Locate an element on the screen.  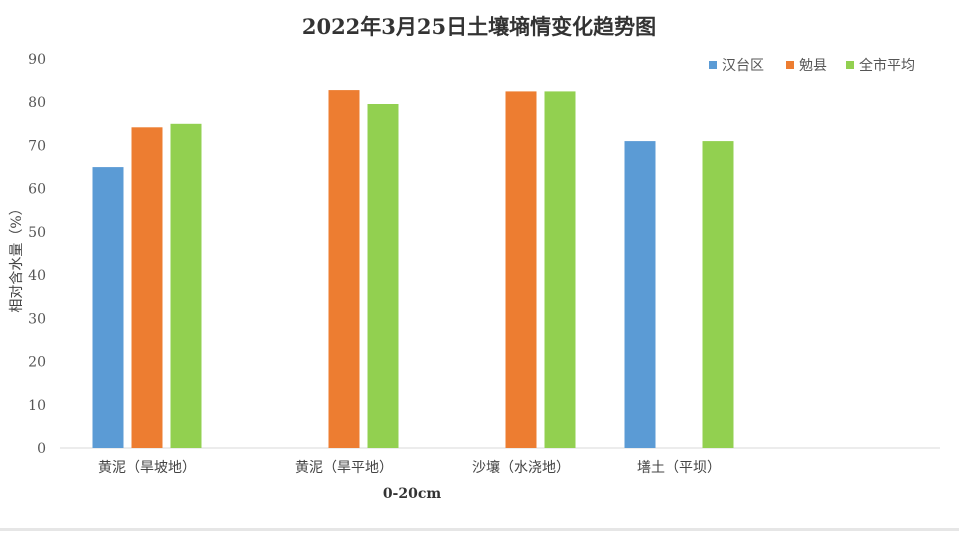
y-tick-label: 0 is located at coordinates (41, 449).